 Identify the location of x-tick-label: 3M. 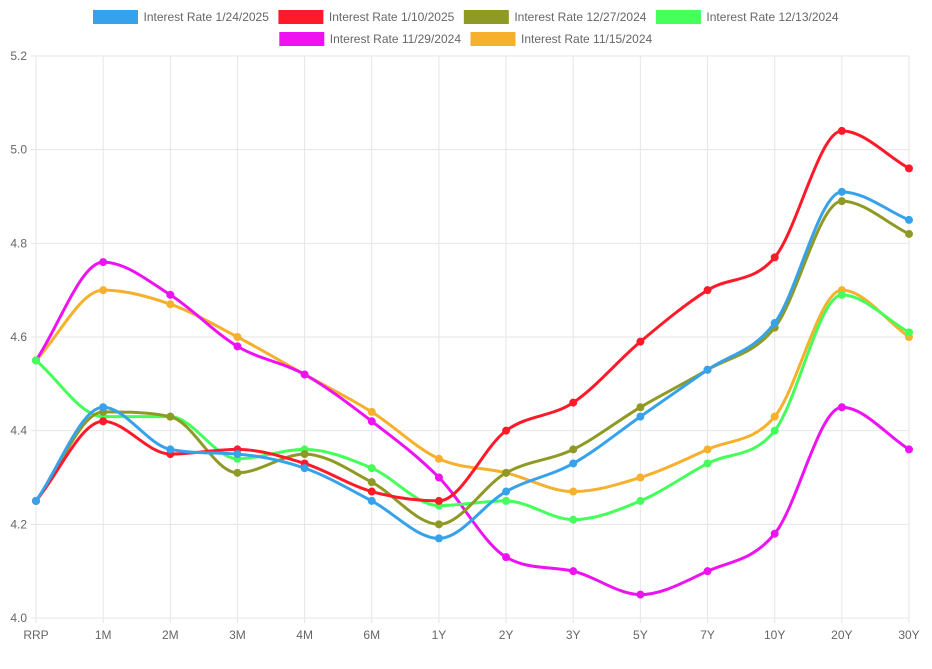
(237, 635).